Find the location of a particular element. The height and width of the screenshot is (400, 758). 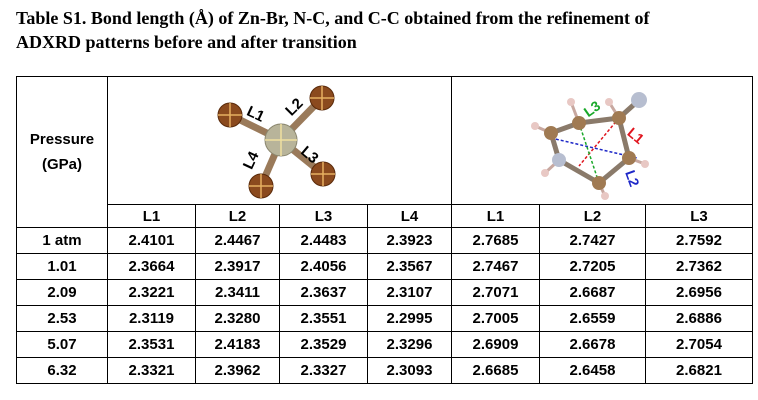

distance-l1 is located at coordinates (599, 142).